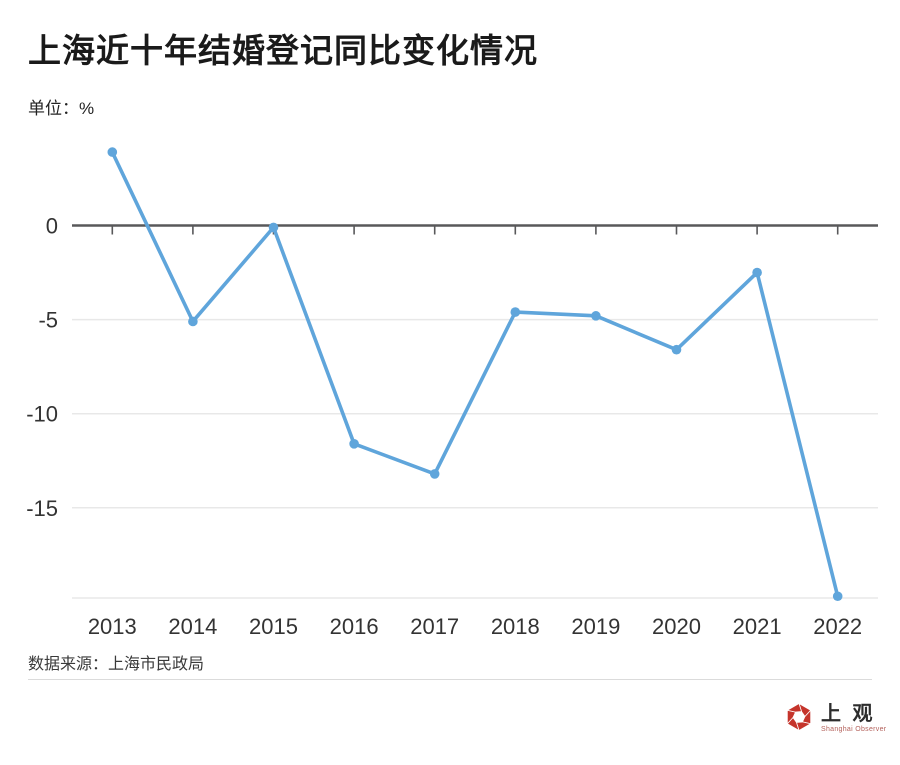 The width and height of the screenshot is (900, 765). I want to click on data-point-2021, so click(757, 272).